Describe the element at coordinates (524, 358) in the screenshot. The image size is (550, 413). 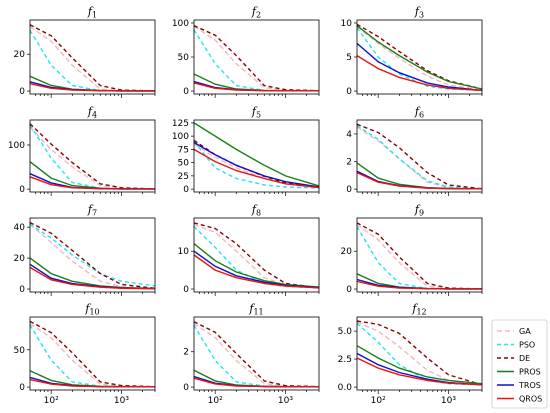
I see `legend-label-de: DE` at that location.